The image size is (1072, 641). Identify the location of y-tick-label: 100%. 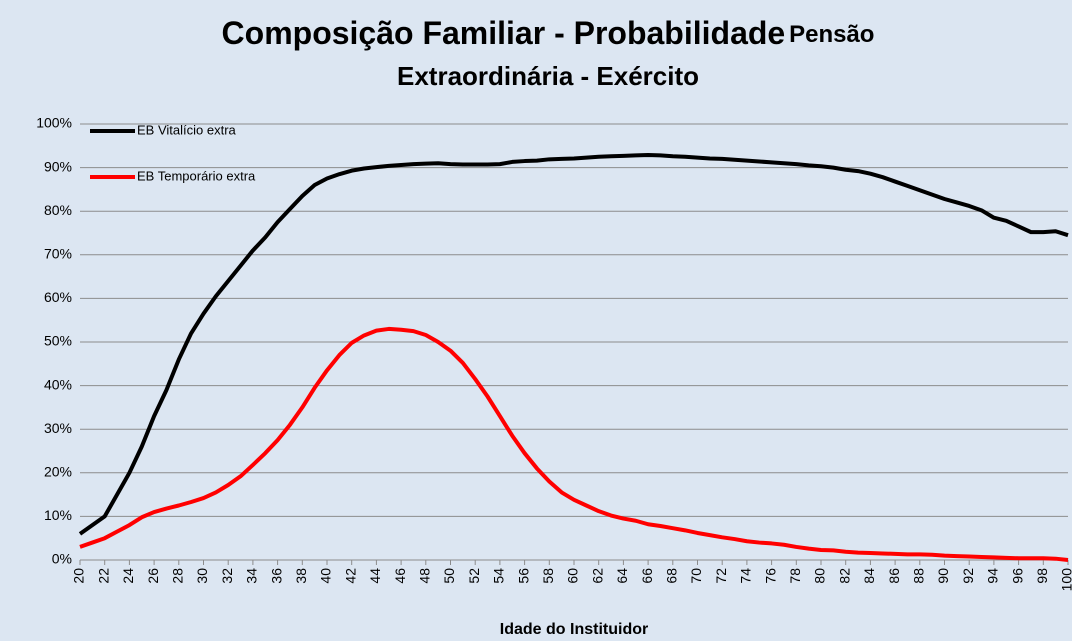
(54, 123).